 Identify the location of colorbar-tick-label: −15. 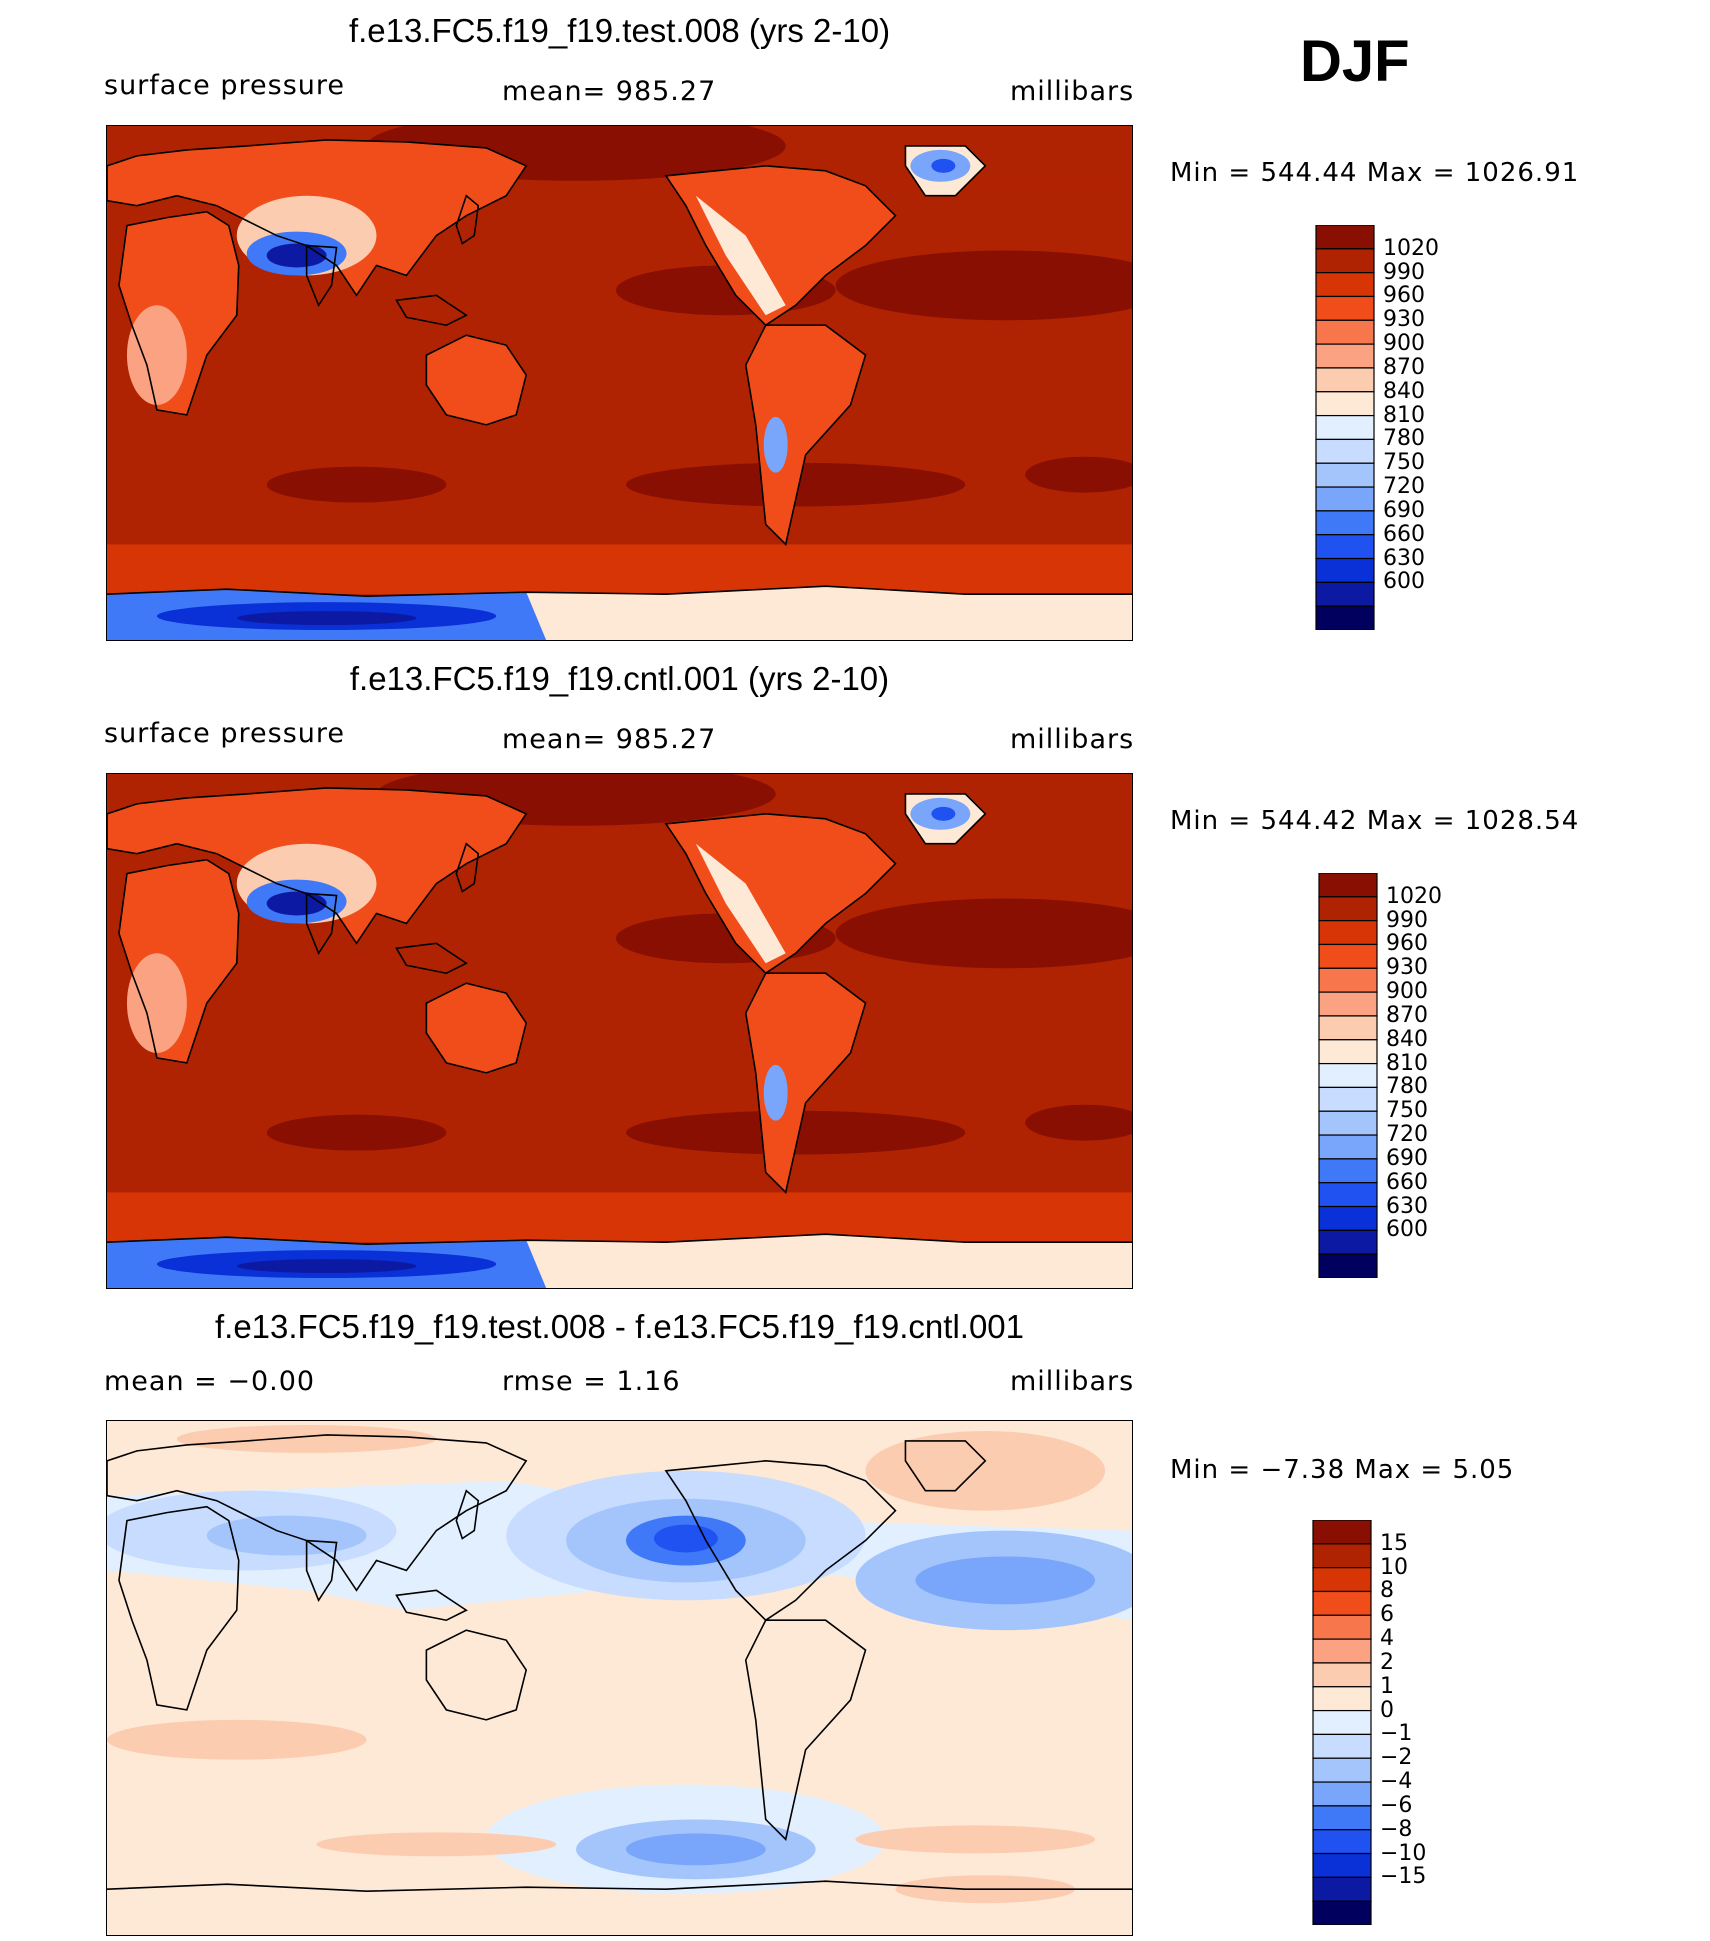
(1403, 1877).